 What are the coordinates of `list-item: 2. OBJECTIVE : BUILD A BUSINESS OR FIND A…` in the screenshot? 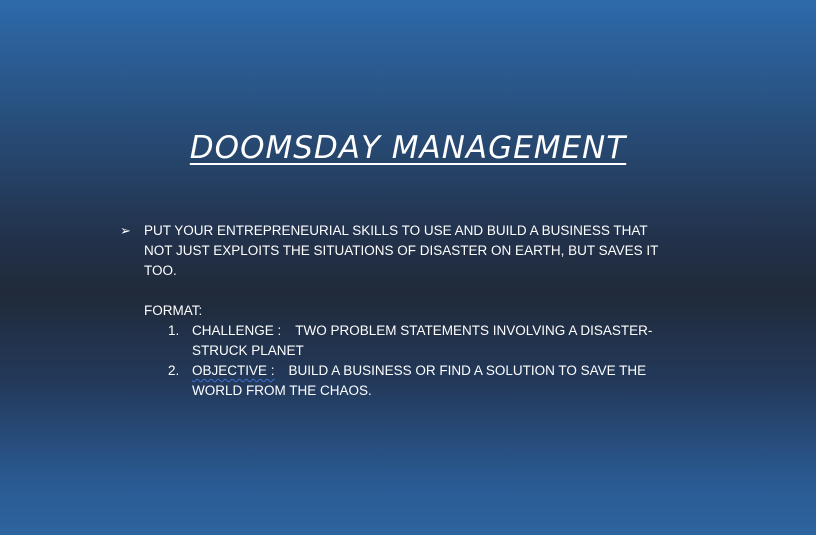 It's located at (414, 381).